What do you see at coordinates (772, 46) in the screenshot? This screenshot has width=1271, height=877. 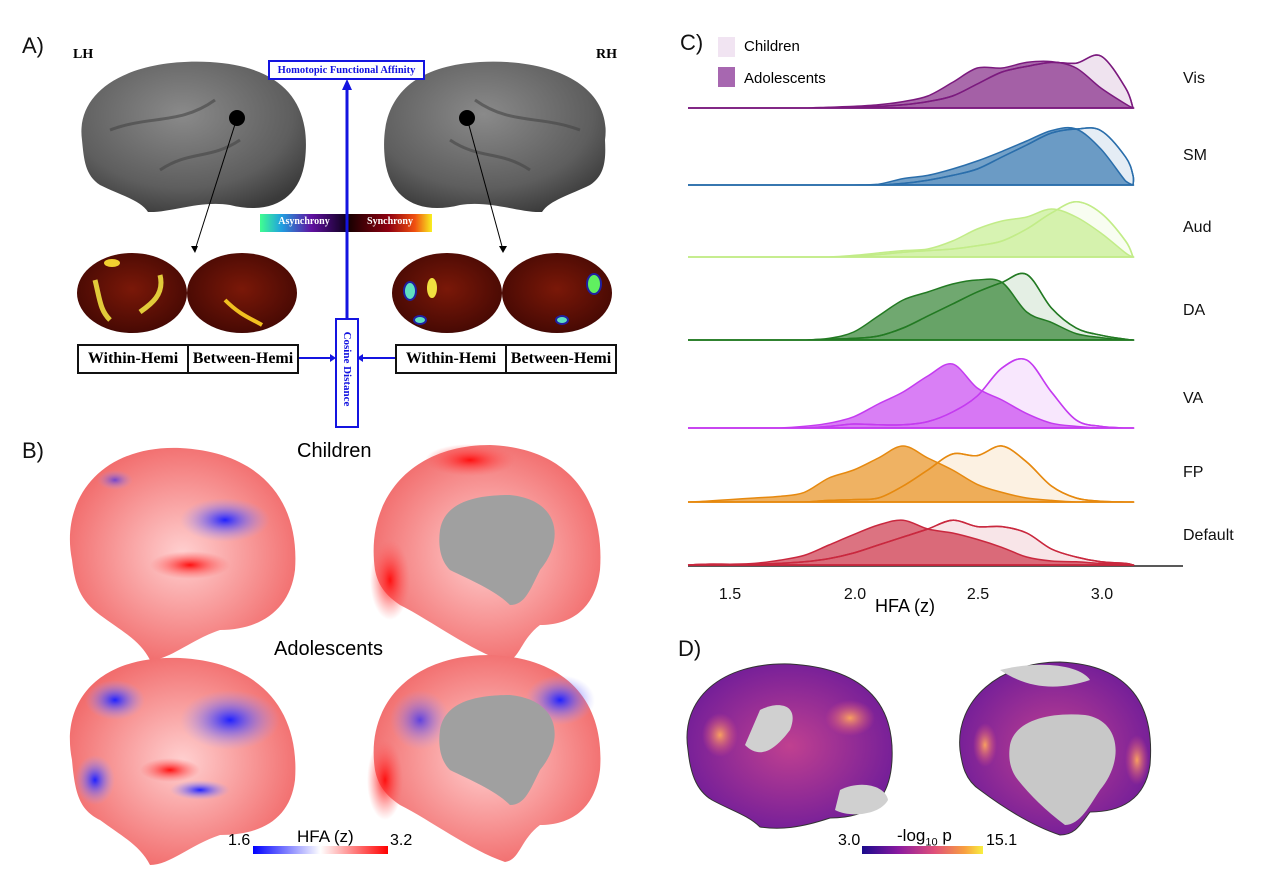 I see `legend-label-children: Children` at bounding box center [772, 46].